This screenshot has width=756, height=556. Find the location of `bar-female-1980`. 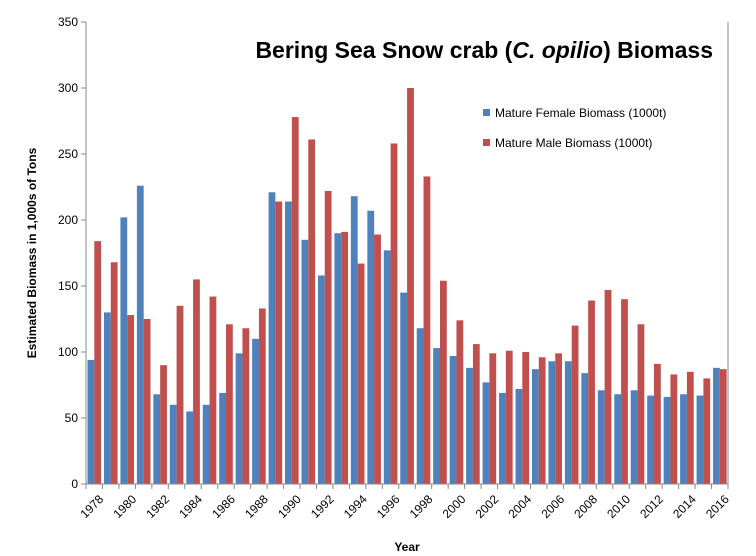

bar-female-1980 is located at coordinates (124, 351).